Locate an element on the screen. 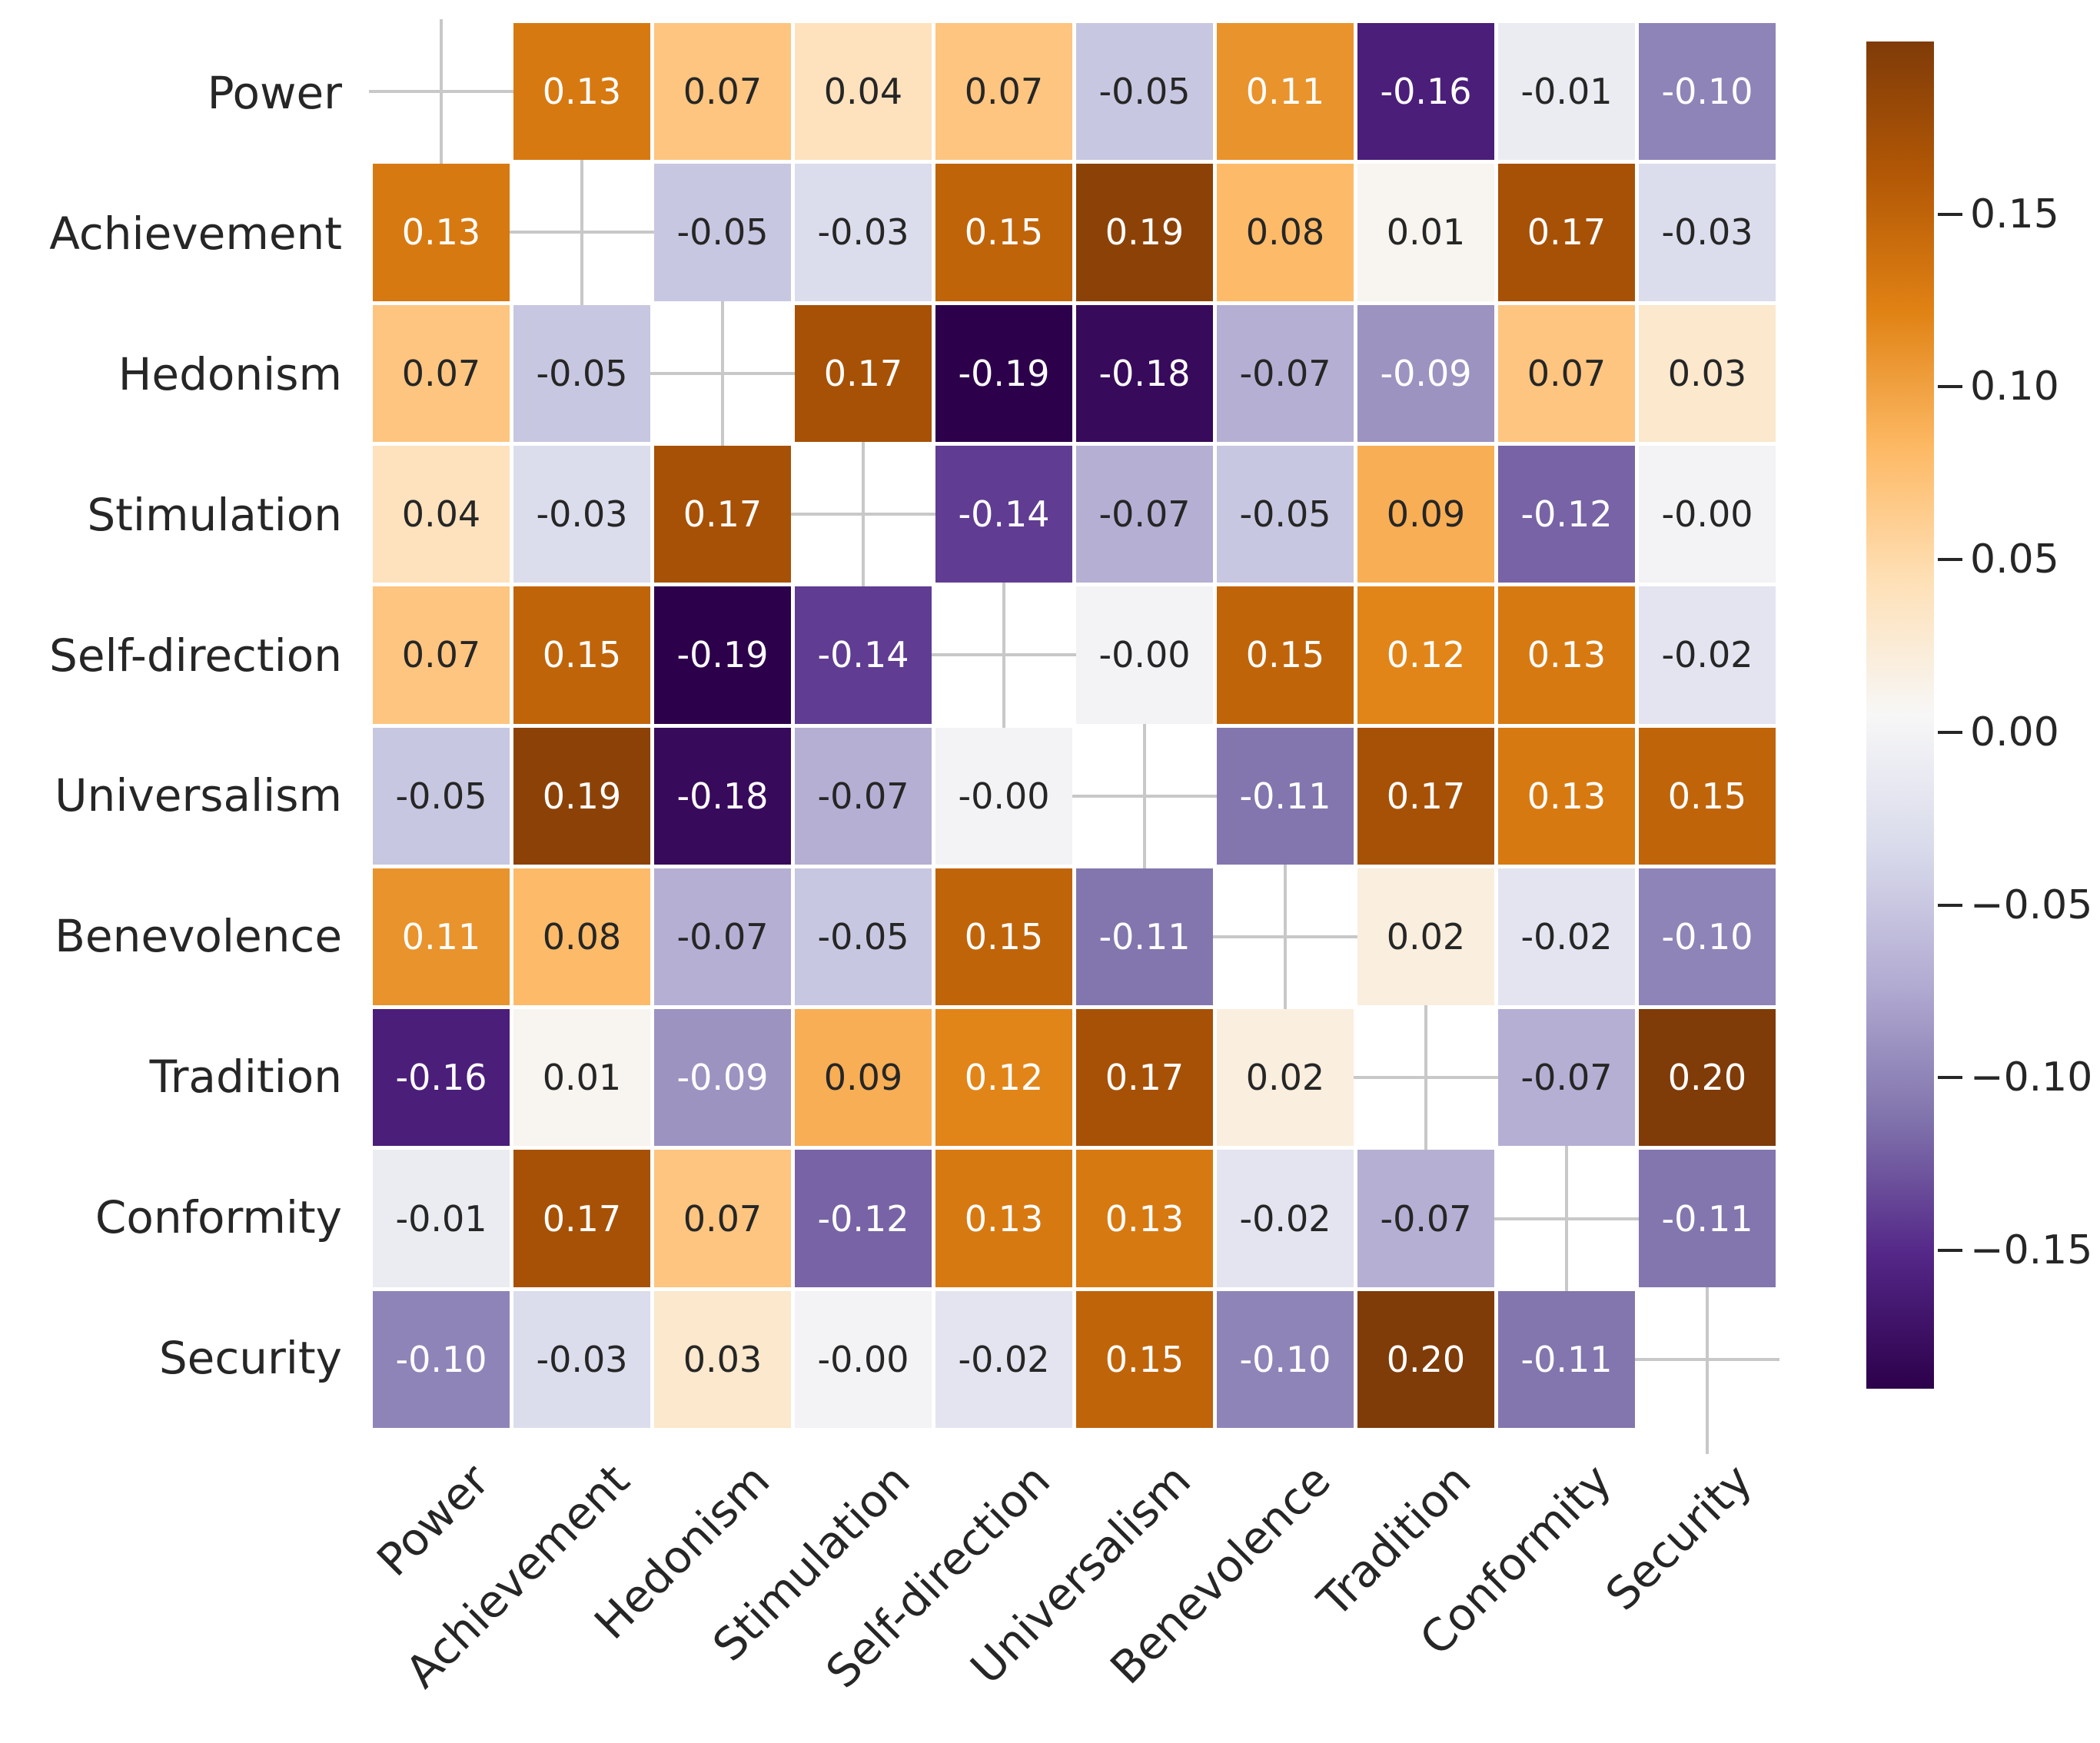 The width and height of the screenshot is (2100, 1743). y-tick-label-universalism: Universalism is located at coordinates (198, 795).